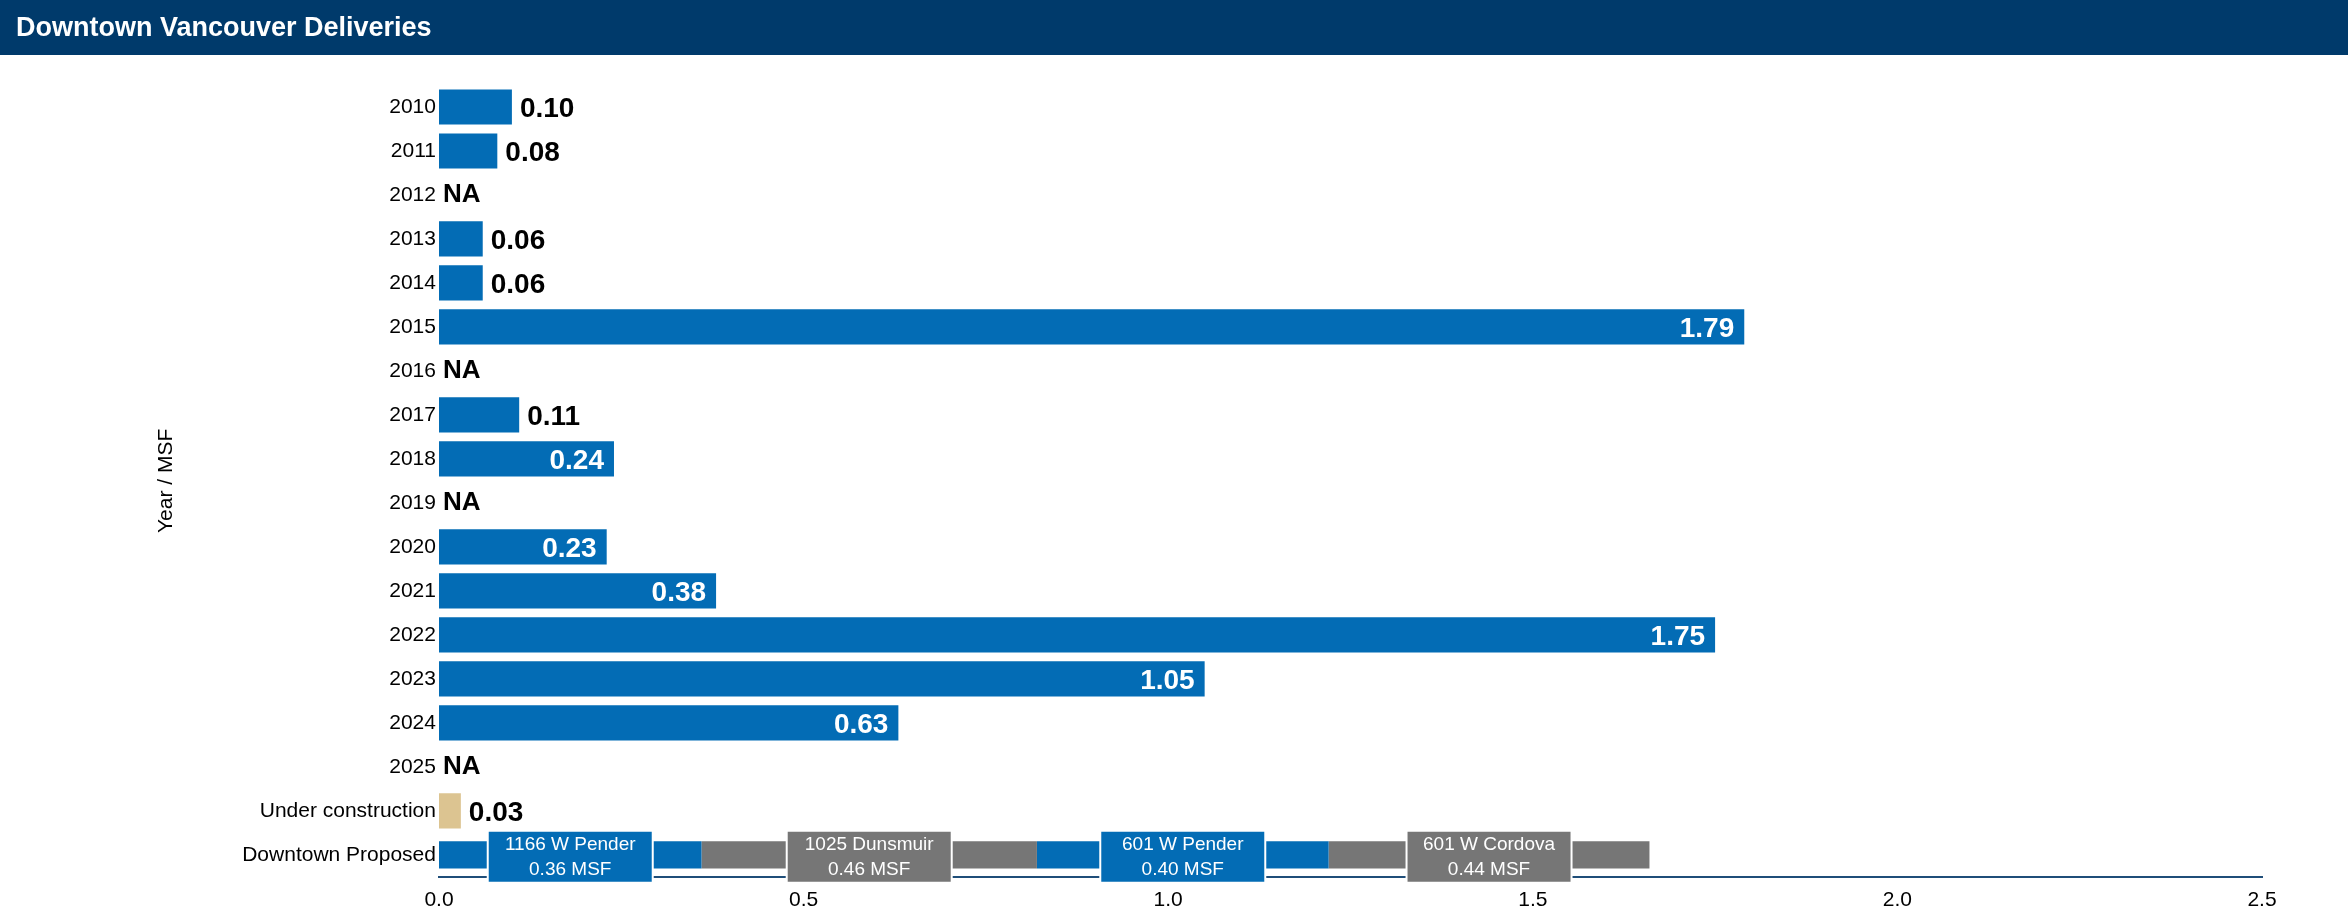  I want to click on y-tick-label: 2019, so click(412, 501).